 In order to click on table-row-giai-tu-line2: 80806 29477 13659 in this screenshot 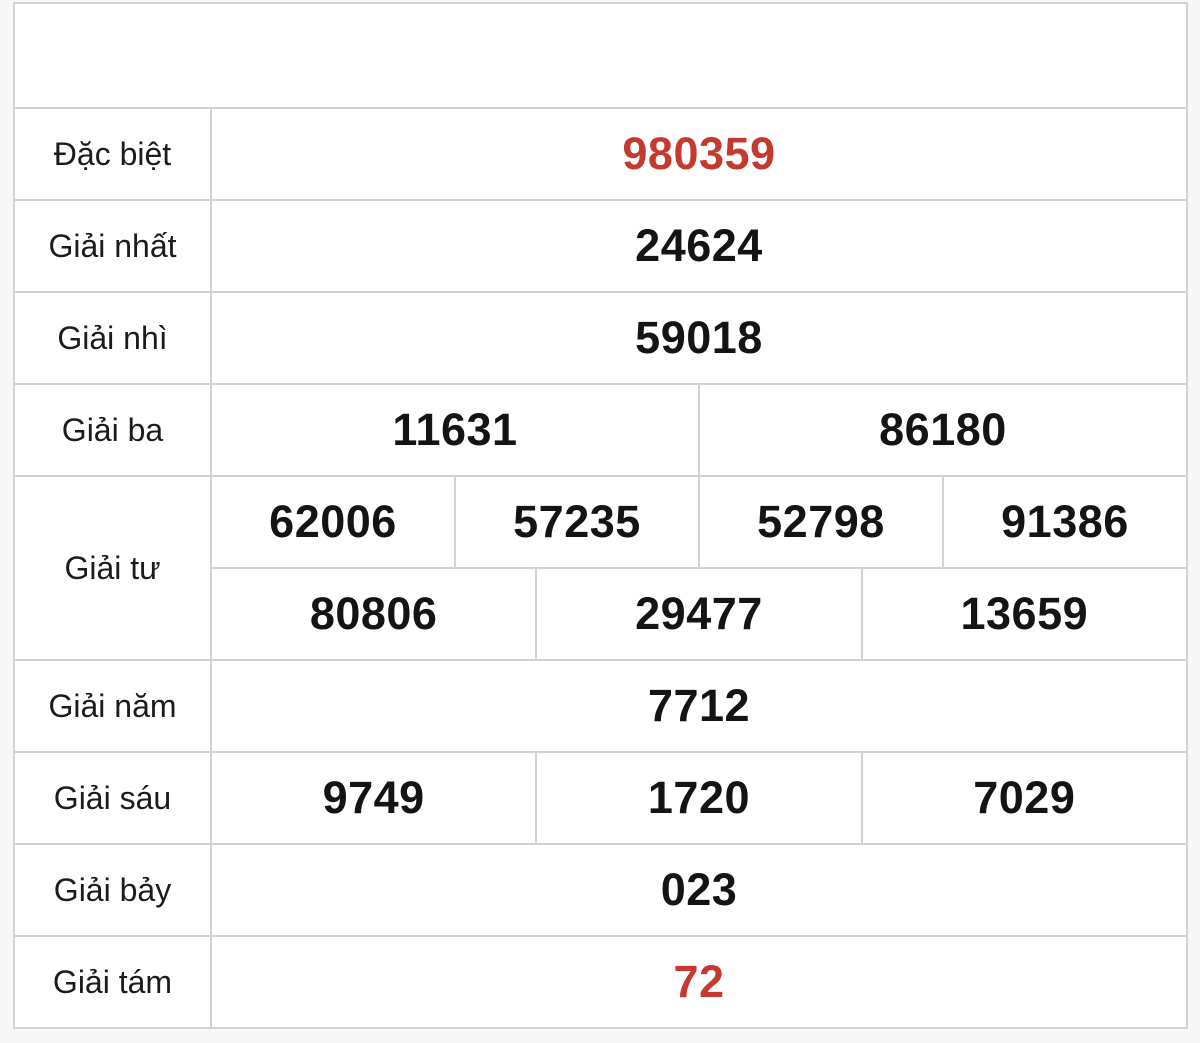, I will do `click(601, 614)`.